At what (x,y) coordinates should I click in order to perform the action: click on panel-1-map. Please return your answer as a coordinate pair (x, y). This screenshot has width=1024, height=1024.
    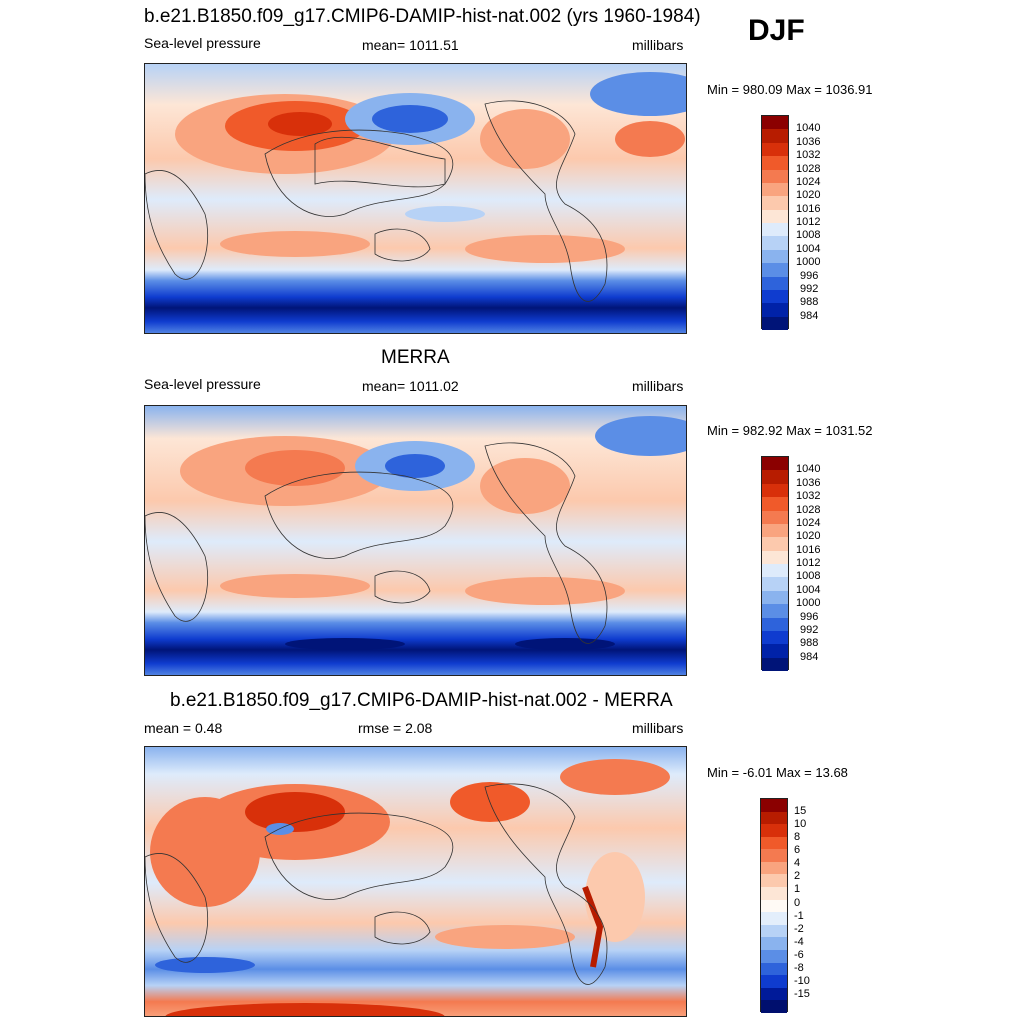
    Looking at the image, I should click on (415, 198).